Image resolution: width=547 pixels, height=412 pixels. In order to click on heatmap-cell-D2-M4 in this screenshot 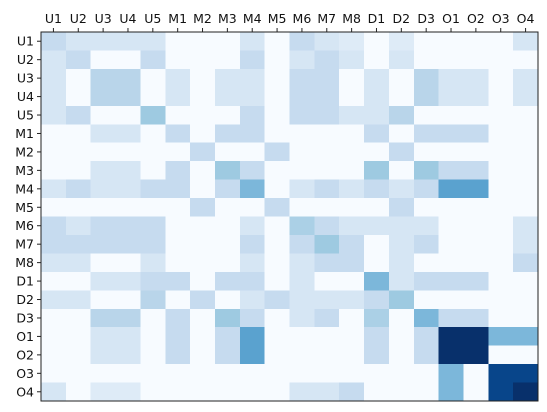, I will do `click(252, 300)`.